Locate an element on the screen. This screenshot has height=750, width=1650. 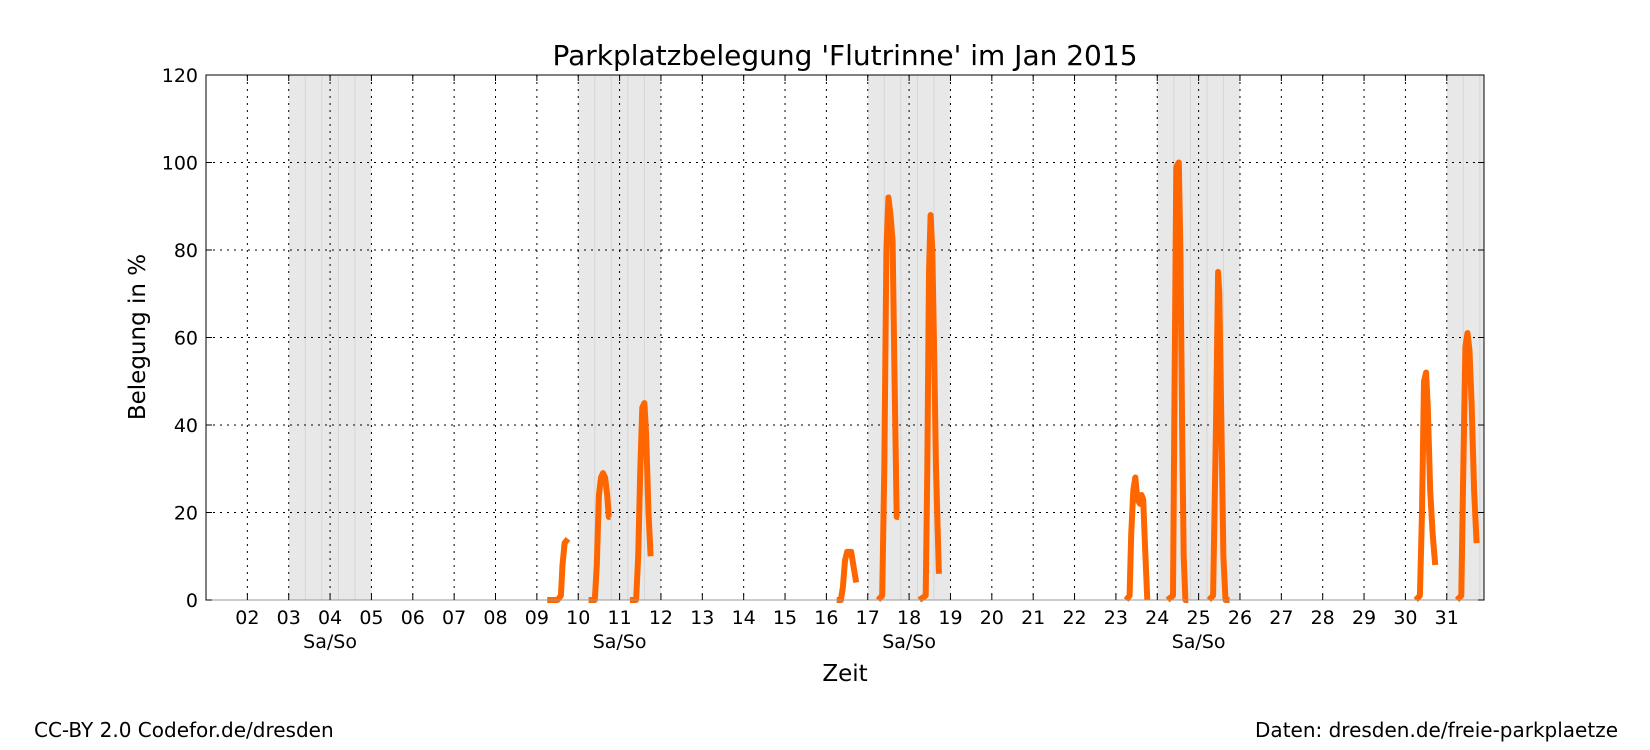
x-tick-label: 03 is located at coordinates (289, 618).